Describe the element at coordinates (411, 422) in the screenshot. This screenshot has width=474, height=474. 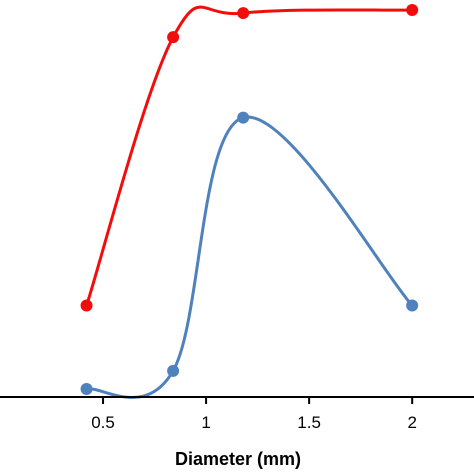
I see `x-tick-label: 2` at that location.